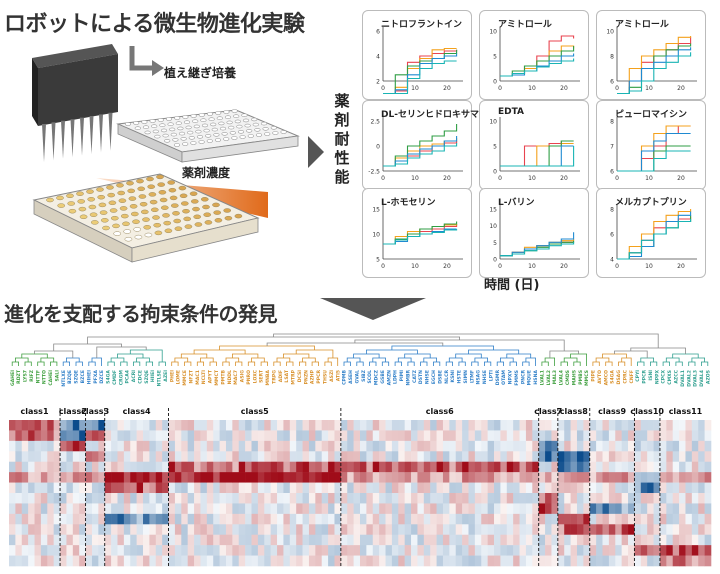  I want to click on time-axis-label: 時間 (日), so click(512, 285).